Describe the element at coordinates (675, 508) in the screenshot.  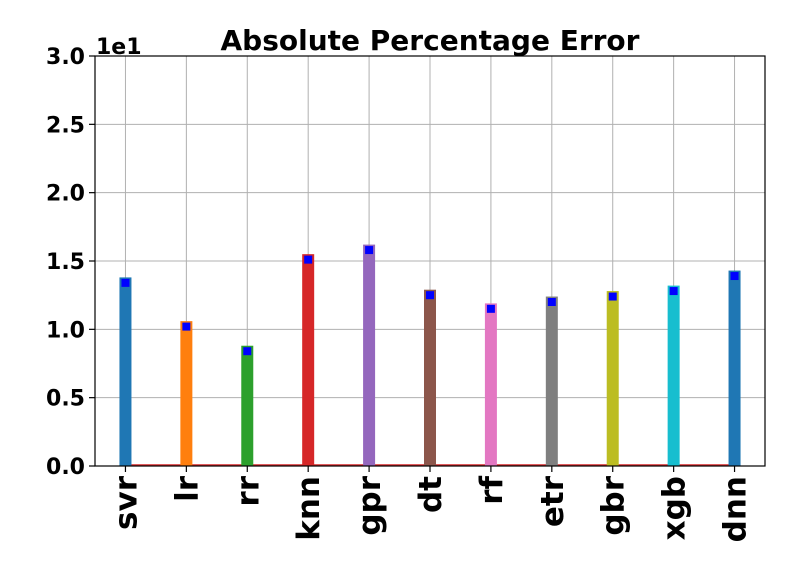
I see `x-tick-label: xgb` at that location.